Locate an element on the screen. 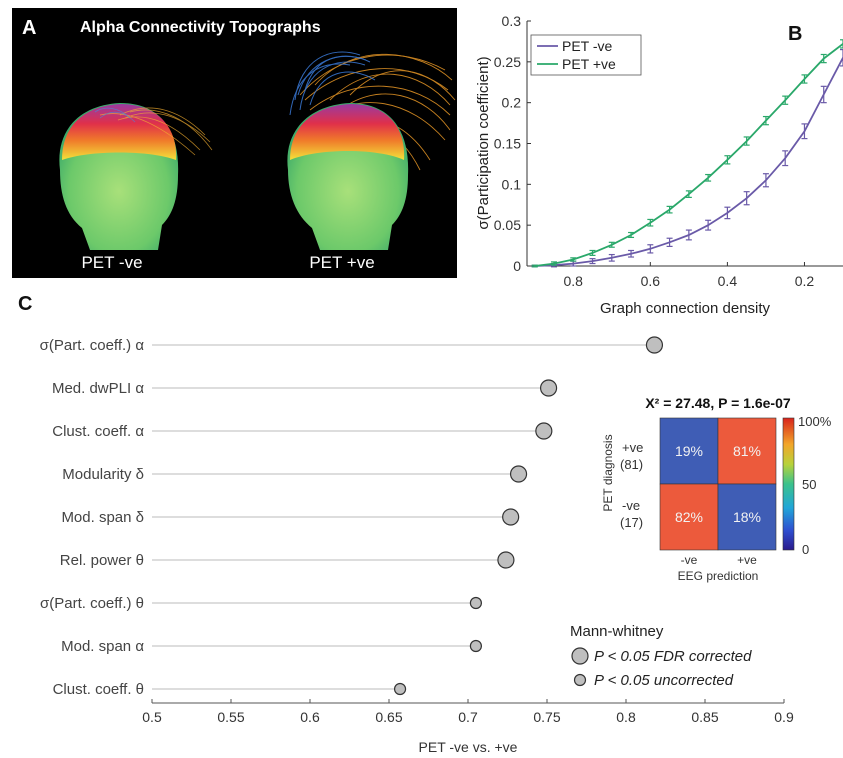  feature-row: Modularity δ is located at coordinates (295, 474).